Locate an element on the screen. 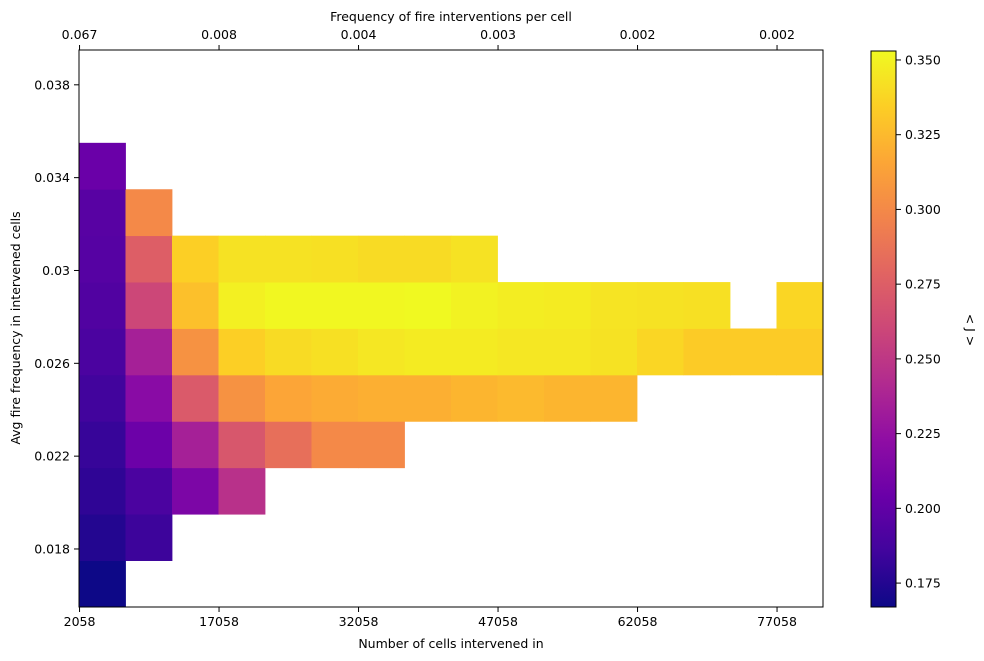 This screenshot has width=984, height=661. y-tick-label: 0.018 is located at coordinates (52, 548).